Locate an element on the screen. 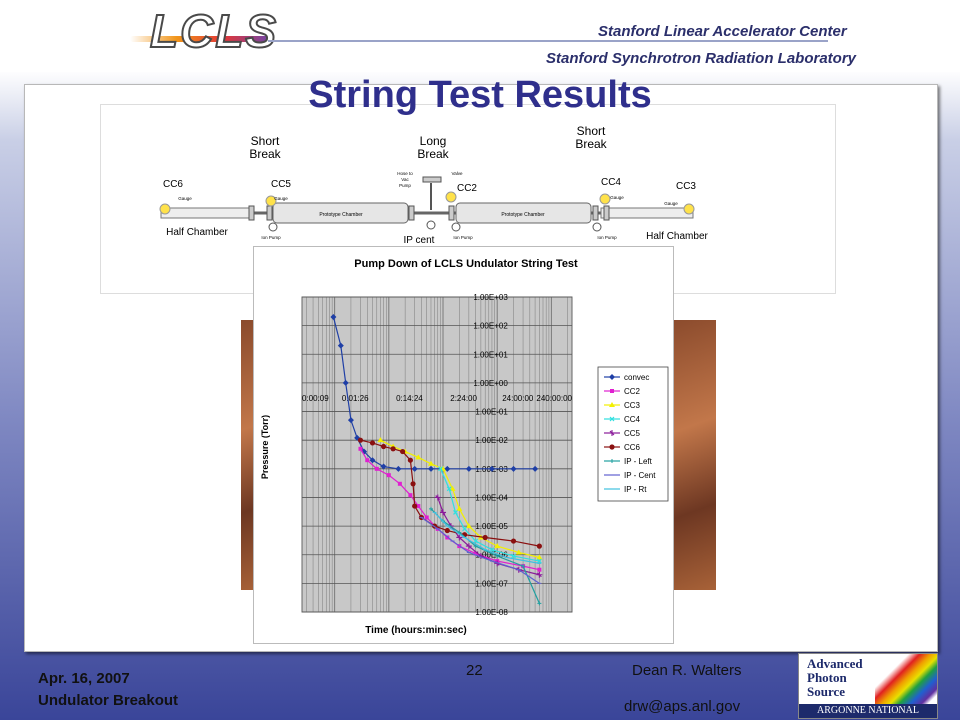  footer-event: Undulator Breakout is located at coordinates (108, 700).